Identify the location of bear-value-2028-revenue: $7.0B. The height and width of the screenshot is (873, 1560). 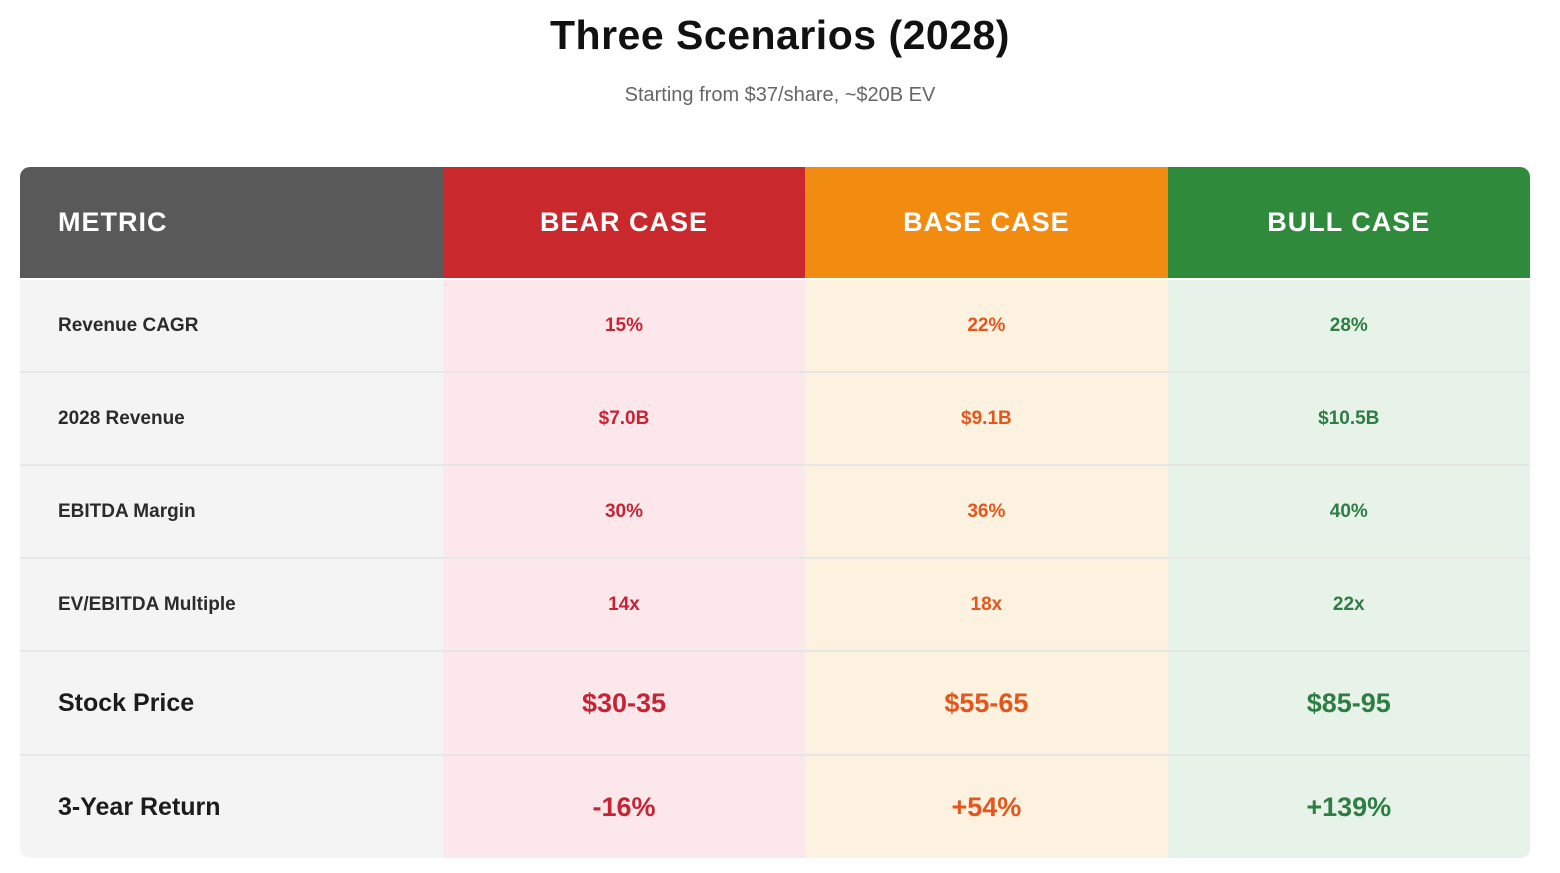
(624, 418).